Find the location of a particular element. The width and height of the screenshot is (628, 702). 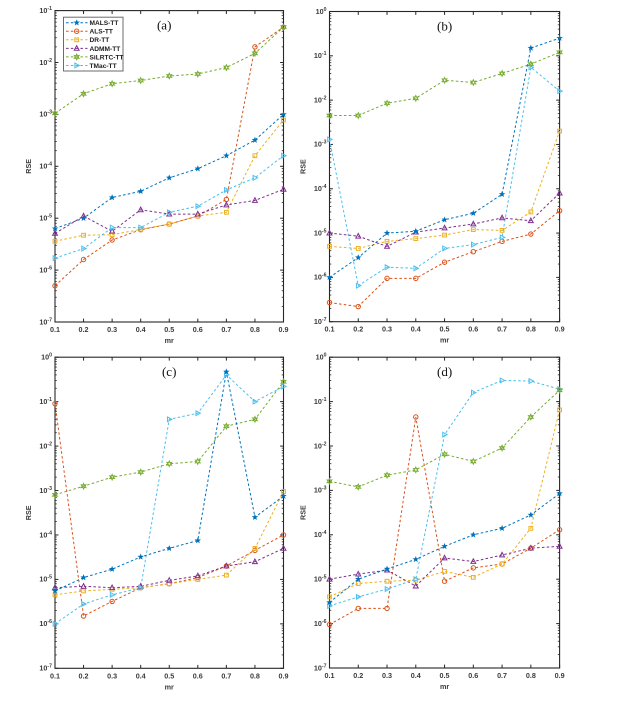

svg-text: (c) is located at coordinates (169, 371).